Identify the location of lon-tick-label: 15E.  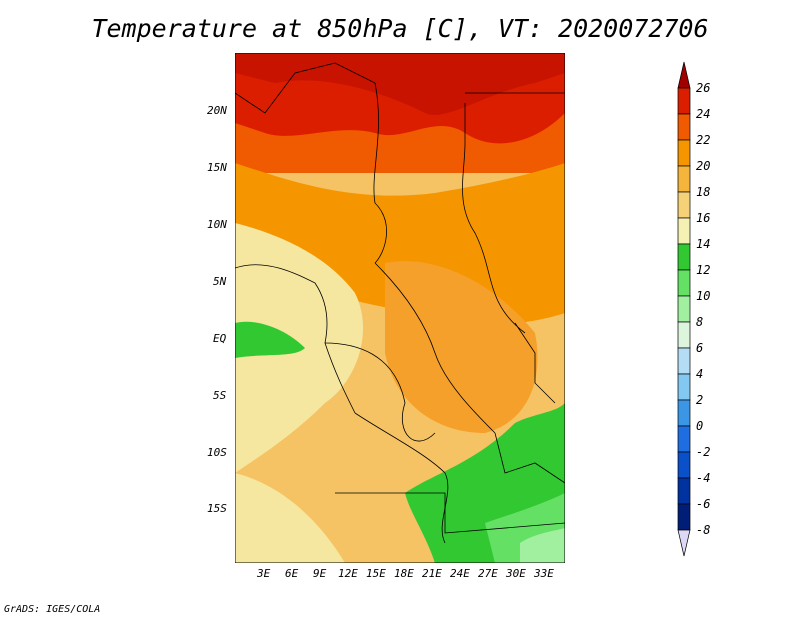
(376, 573).